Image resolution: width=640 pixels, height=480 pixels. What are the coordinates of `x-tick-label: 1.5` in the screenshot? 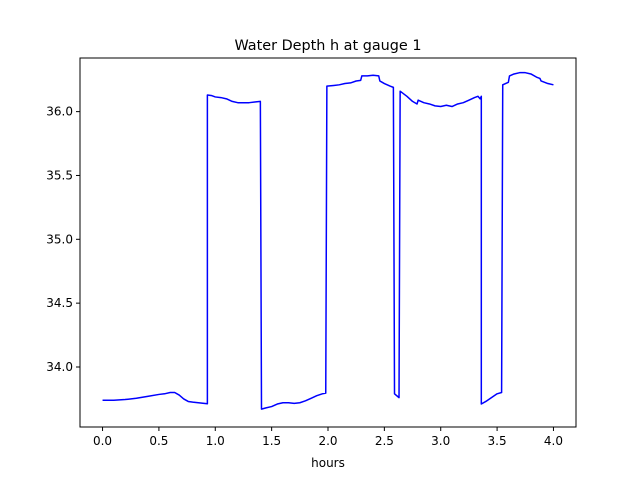 It's located at (271, 441).